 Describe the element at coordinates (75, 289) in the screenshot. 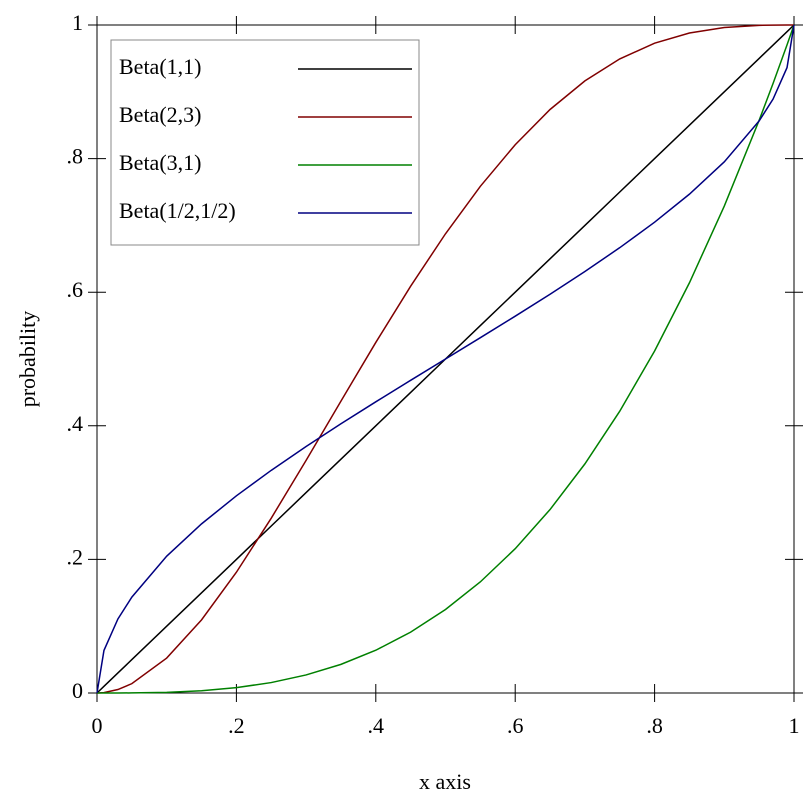

I see `y-tick-label: .6` at that location.